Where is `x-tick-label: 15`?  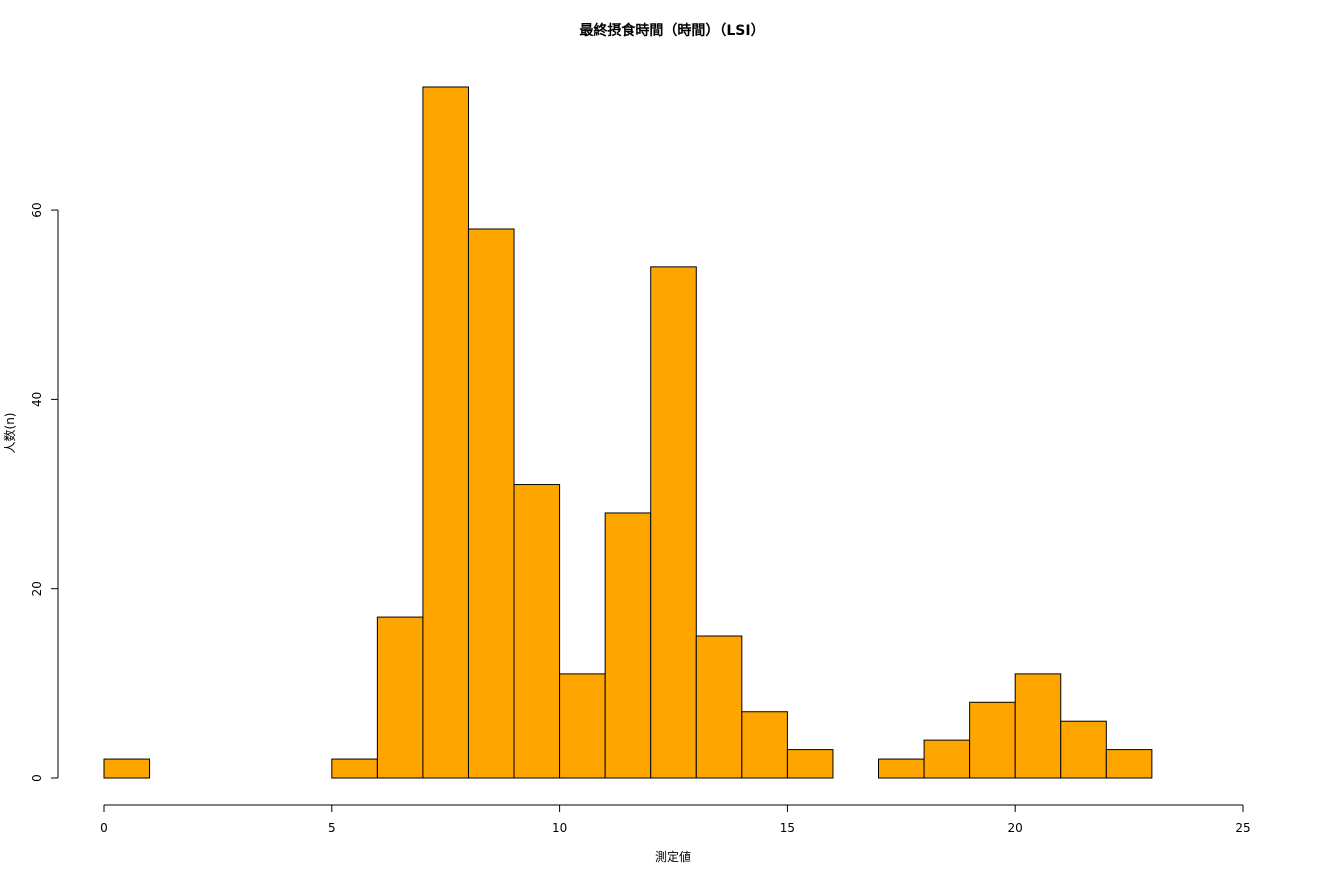
x-tick-label: 15 is located at coordinates (787, 828).